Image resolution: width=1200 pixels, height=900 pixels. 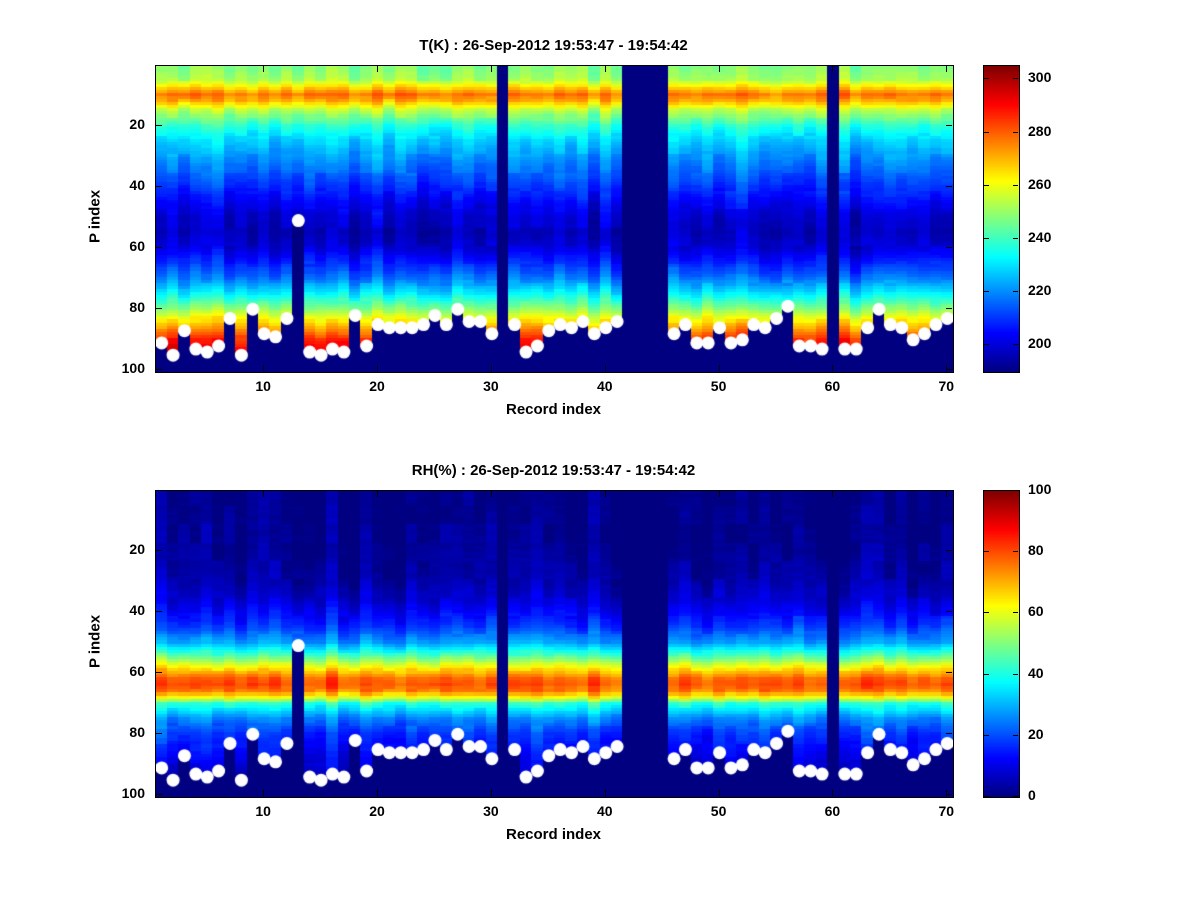 What do you see at coordinates (553, 45) in the screenshot?
I see `panel-title-temperature: T(K) : 26-Sep-2012 19:53:47 - 19:54:42` at bounding box center [553, 45].